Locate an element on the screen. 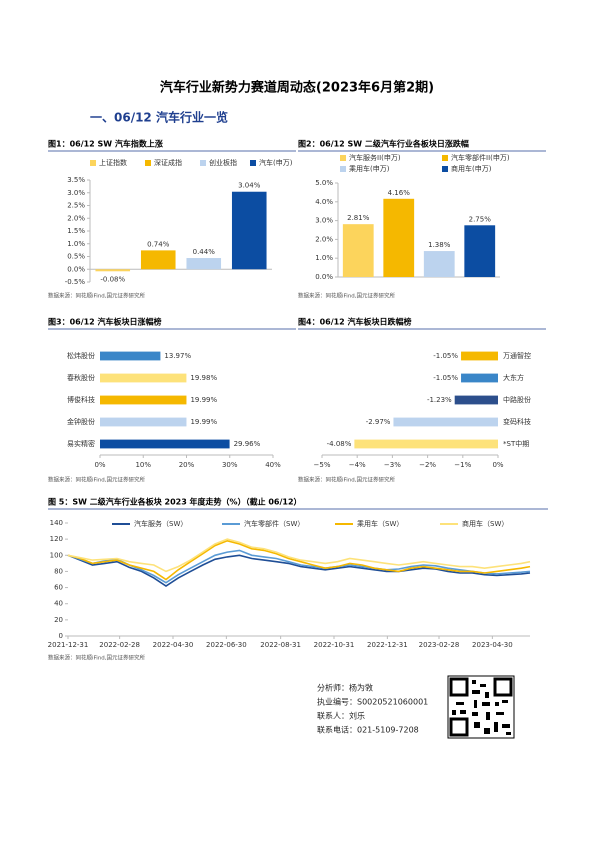 This screenshot has height=842, width=595. x-tick-label: 30% is located at coordinates (230, 465).